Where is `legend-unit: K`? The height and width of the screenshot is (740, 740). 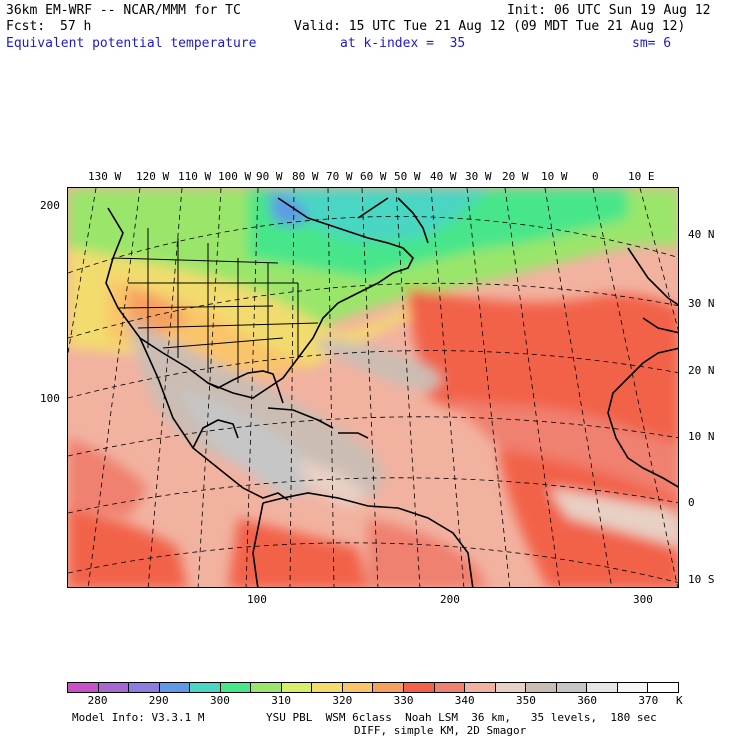 legend-unit: K is located at coordinates (679, 700).